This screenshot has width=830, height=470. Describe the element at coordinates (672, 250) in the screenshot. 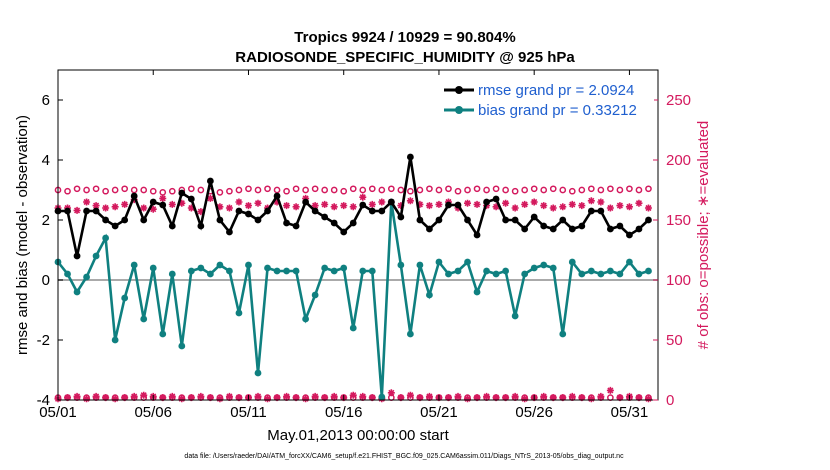

I see `y-axis-right: 0 50 100 150 200 250` at that location.